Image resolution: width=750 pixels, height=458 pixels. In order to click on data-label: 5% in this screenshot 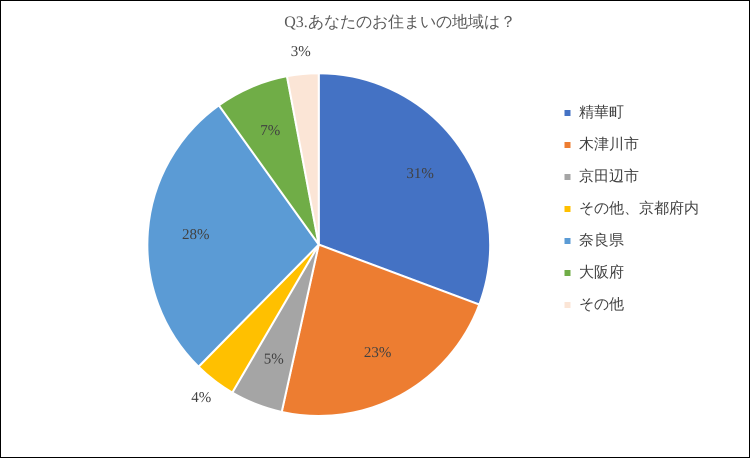, I will do `click(274, 359)`.